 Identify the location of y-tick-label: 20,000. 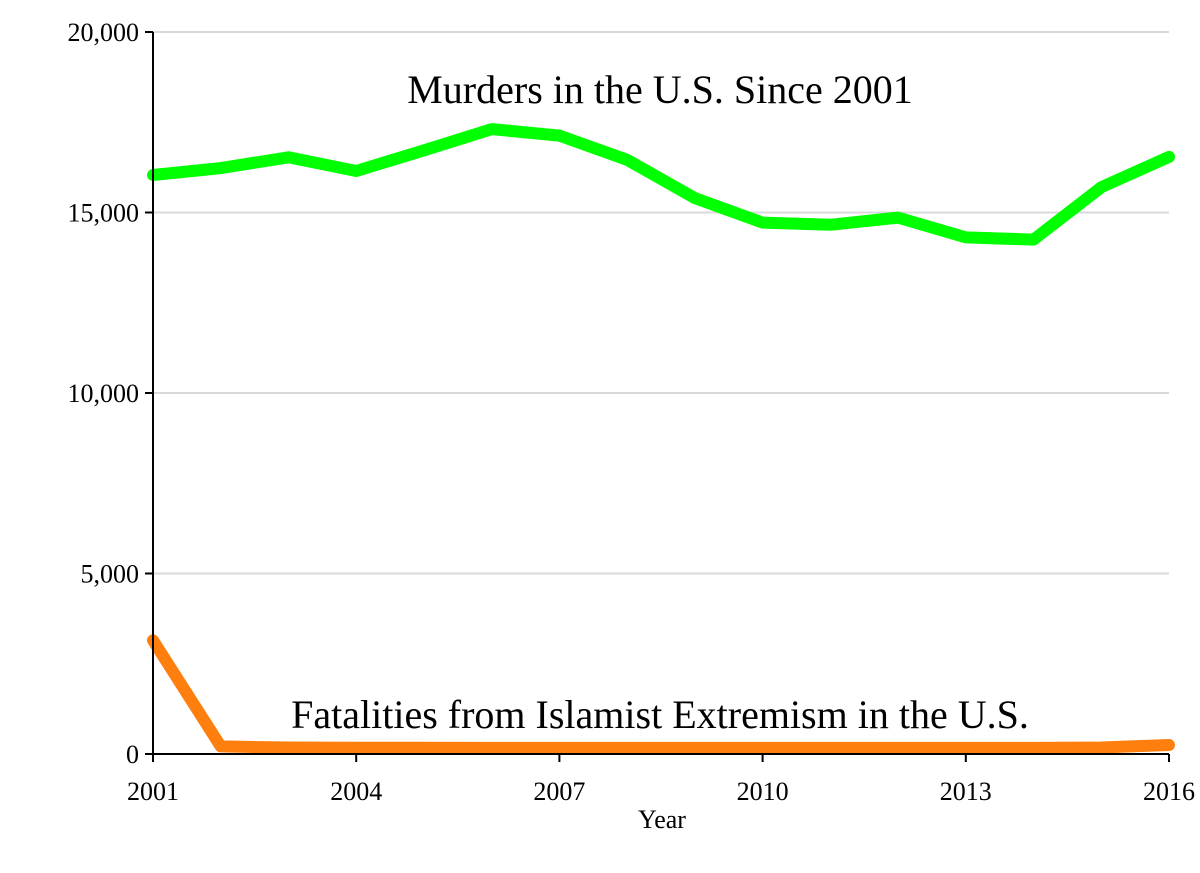
(104, 32).